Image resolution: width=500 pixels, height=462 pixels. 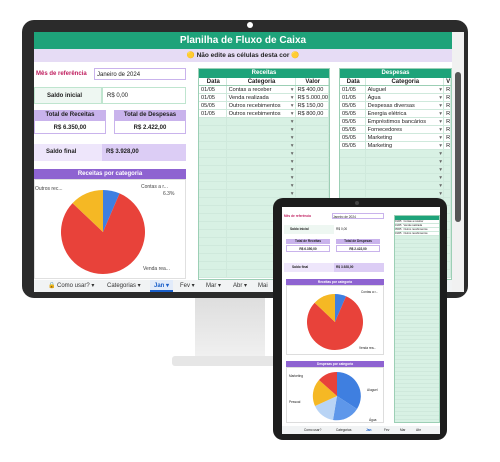 I want to click on t-saldo-inicial-value: R$ 0,00, so click(x=342, y=229).